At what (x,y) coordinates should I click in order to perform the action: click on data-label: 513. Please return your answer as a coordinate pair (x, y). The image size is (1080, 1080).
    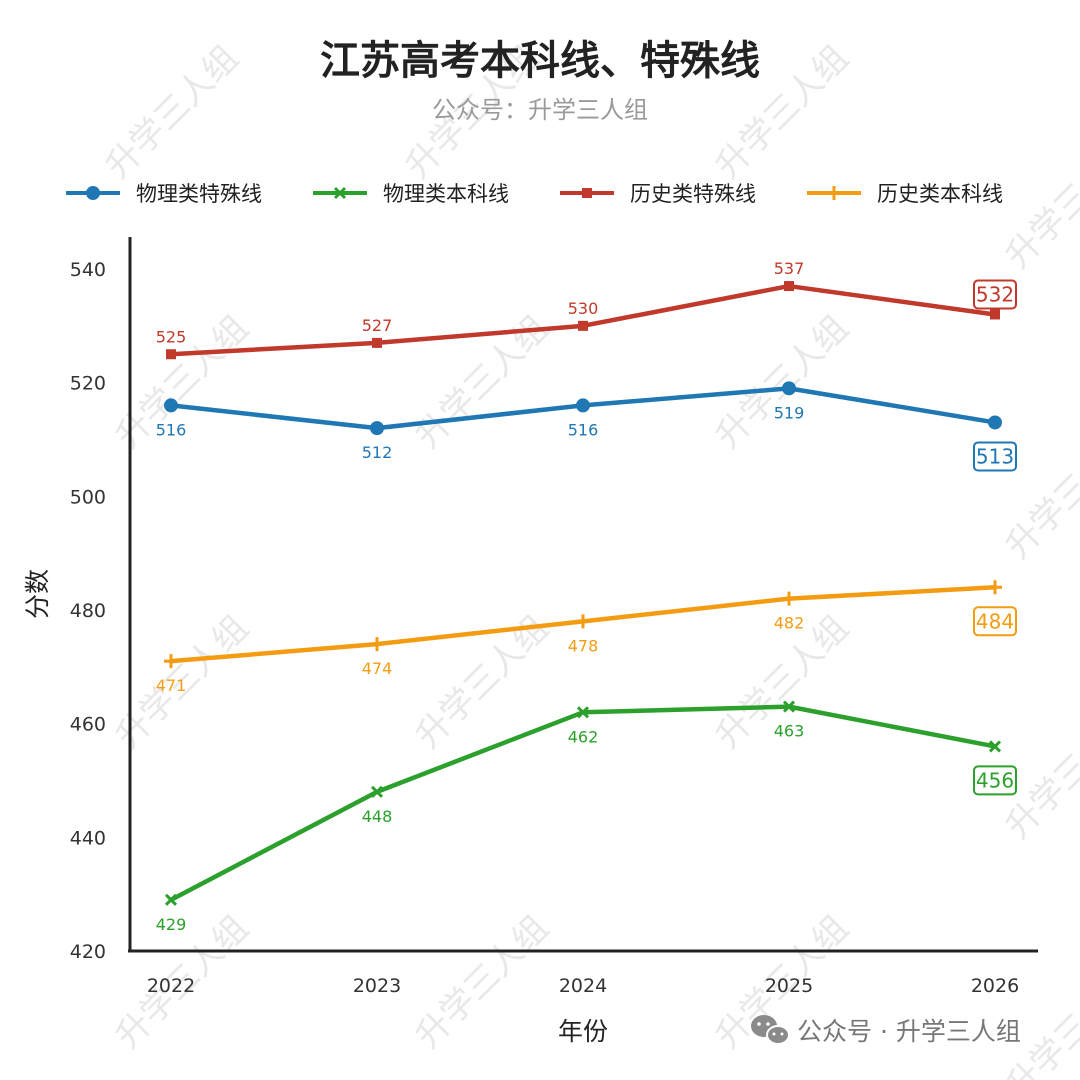
    Looking at the image, I should click on (995, 456).